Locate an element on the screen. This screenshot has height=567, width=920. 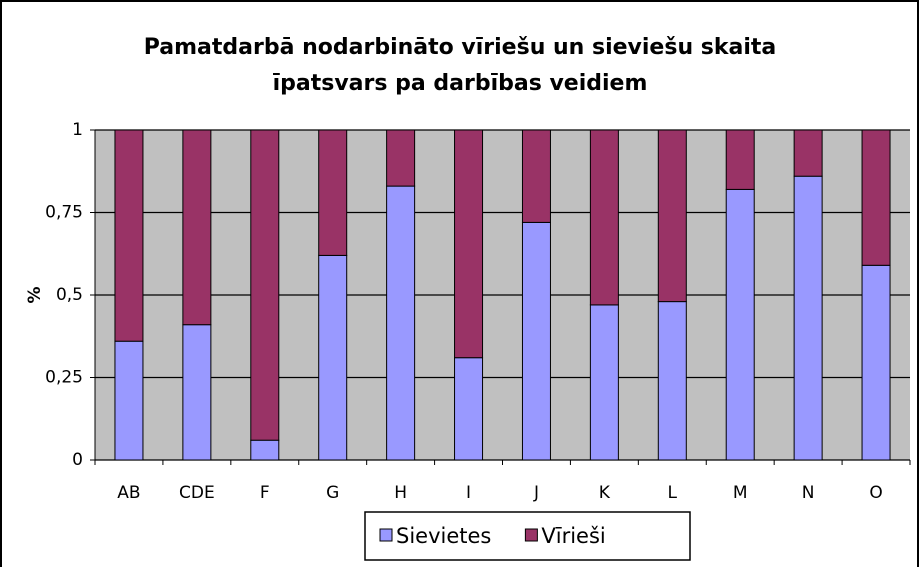
y-axis-label: % is located at coordinates (35, 294).